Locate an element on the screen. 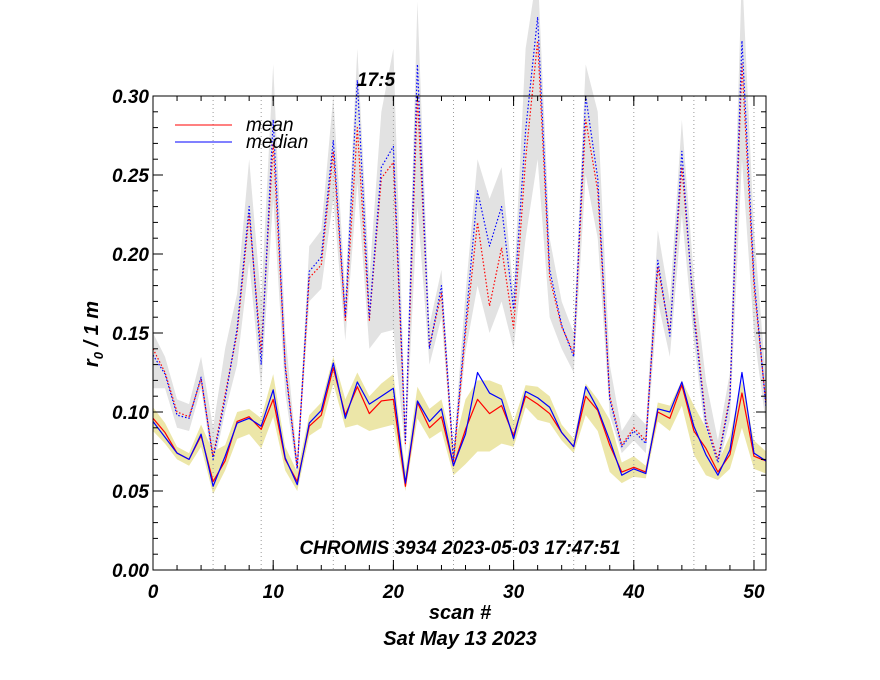 This screenshot has width=880, height=680. y-tick-label: 0.20 is located at coordinates (130, 255).